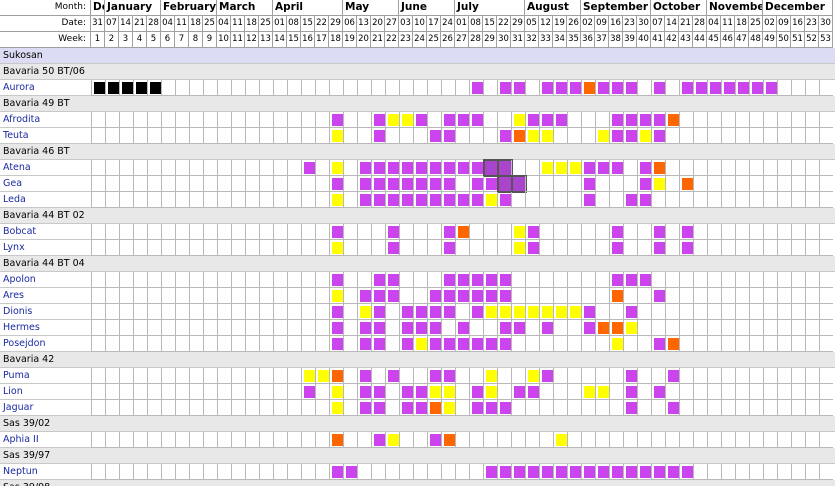 This screenshot has width=835, height=486. What do you see at coordinates (45, 392) in the screenshot?
I see `boat-name-link: Lion` at bounding box center [45, 392].